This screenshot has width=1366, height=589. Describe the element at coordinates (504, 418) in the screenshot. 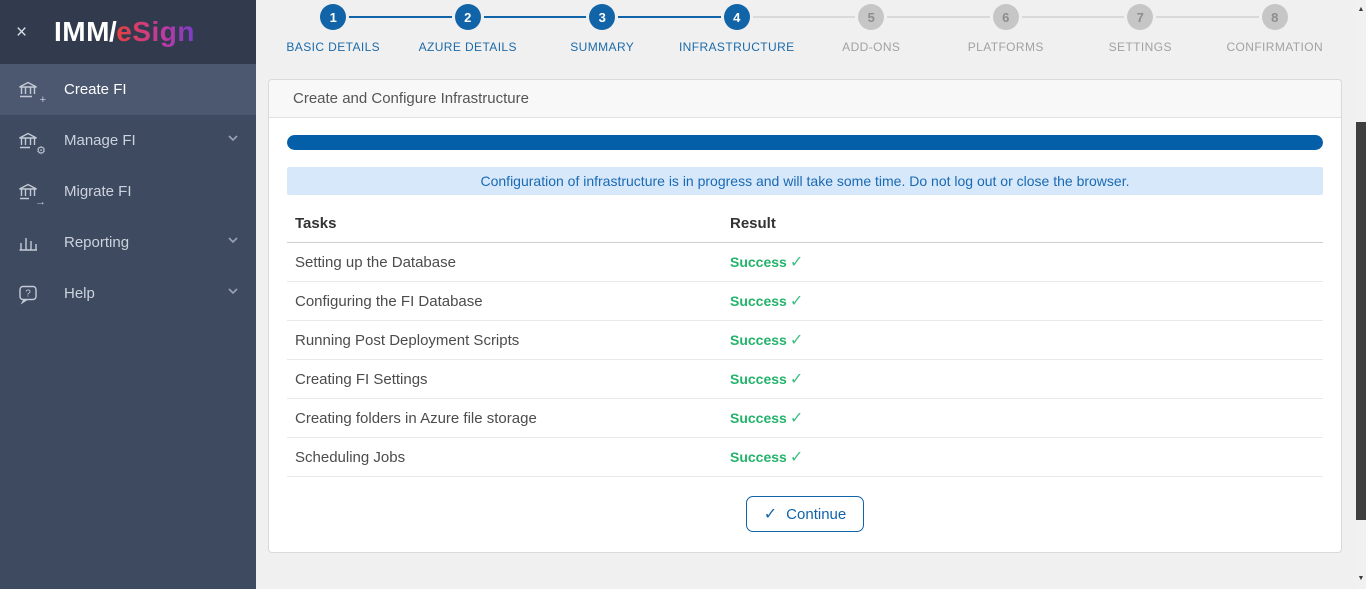

I see `task-name: Creating folders in Azure file storage` at that location.